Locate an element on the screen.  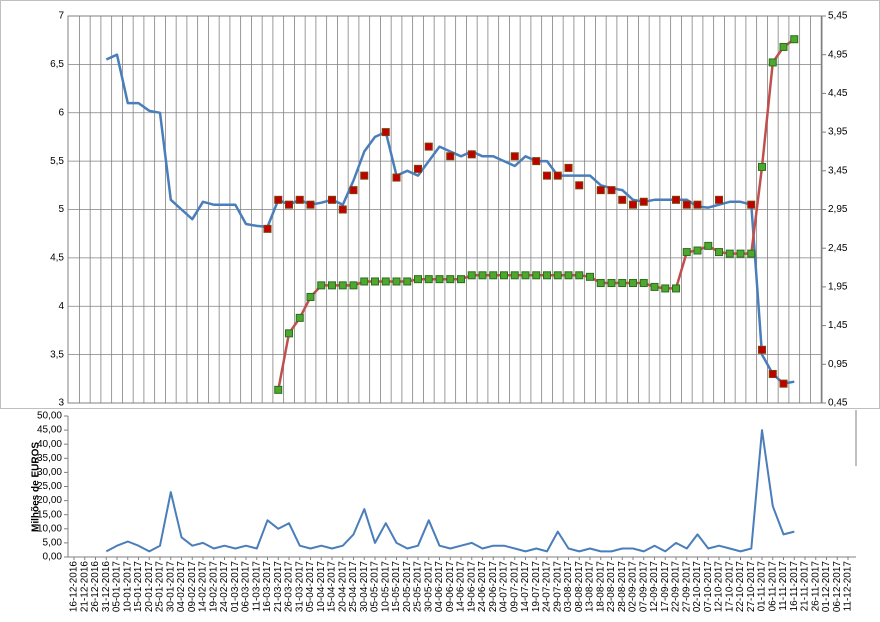
x-tick-label: 12-10-2017 is located at coordinates (719, 587).